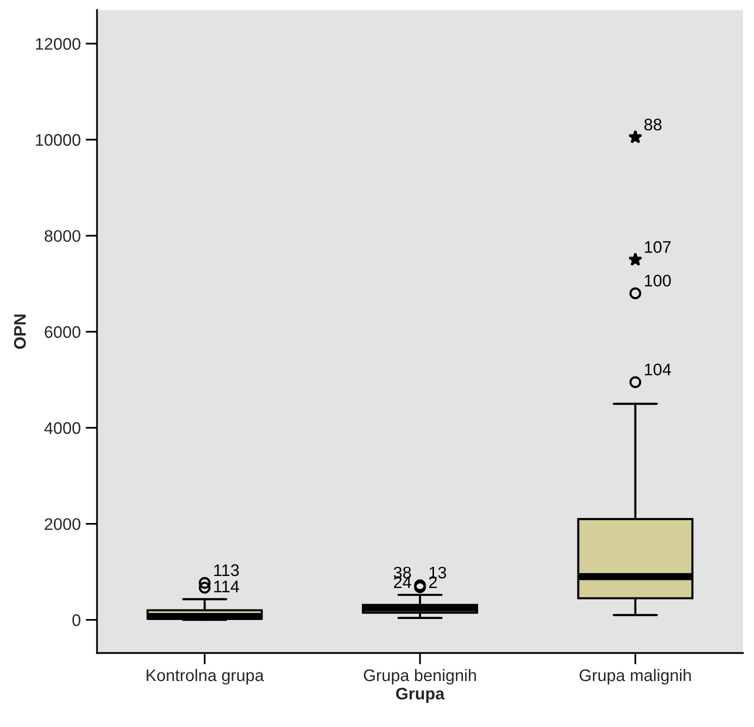 Image resolution: width=754 pixels, height=727 pixels. What do you see at coordinates (420, 695) in the screenshot?
I see `x-axis-title: Grupa` at bounding box center [420, 695].